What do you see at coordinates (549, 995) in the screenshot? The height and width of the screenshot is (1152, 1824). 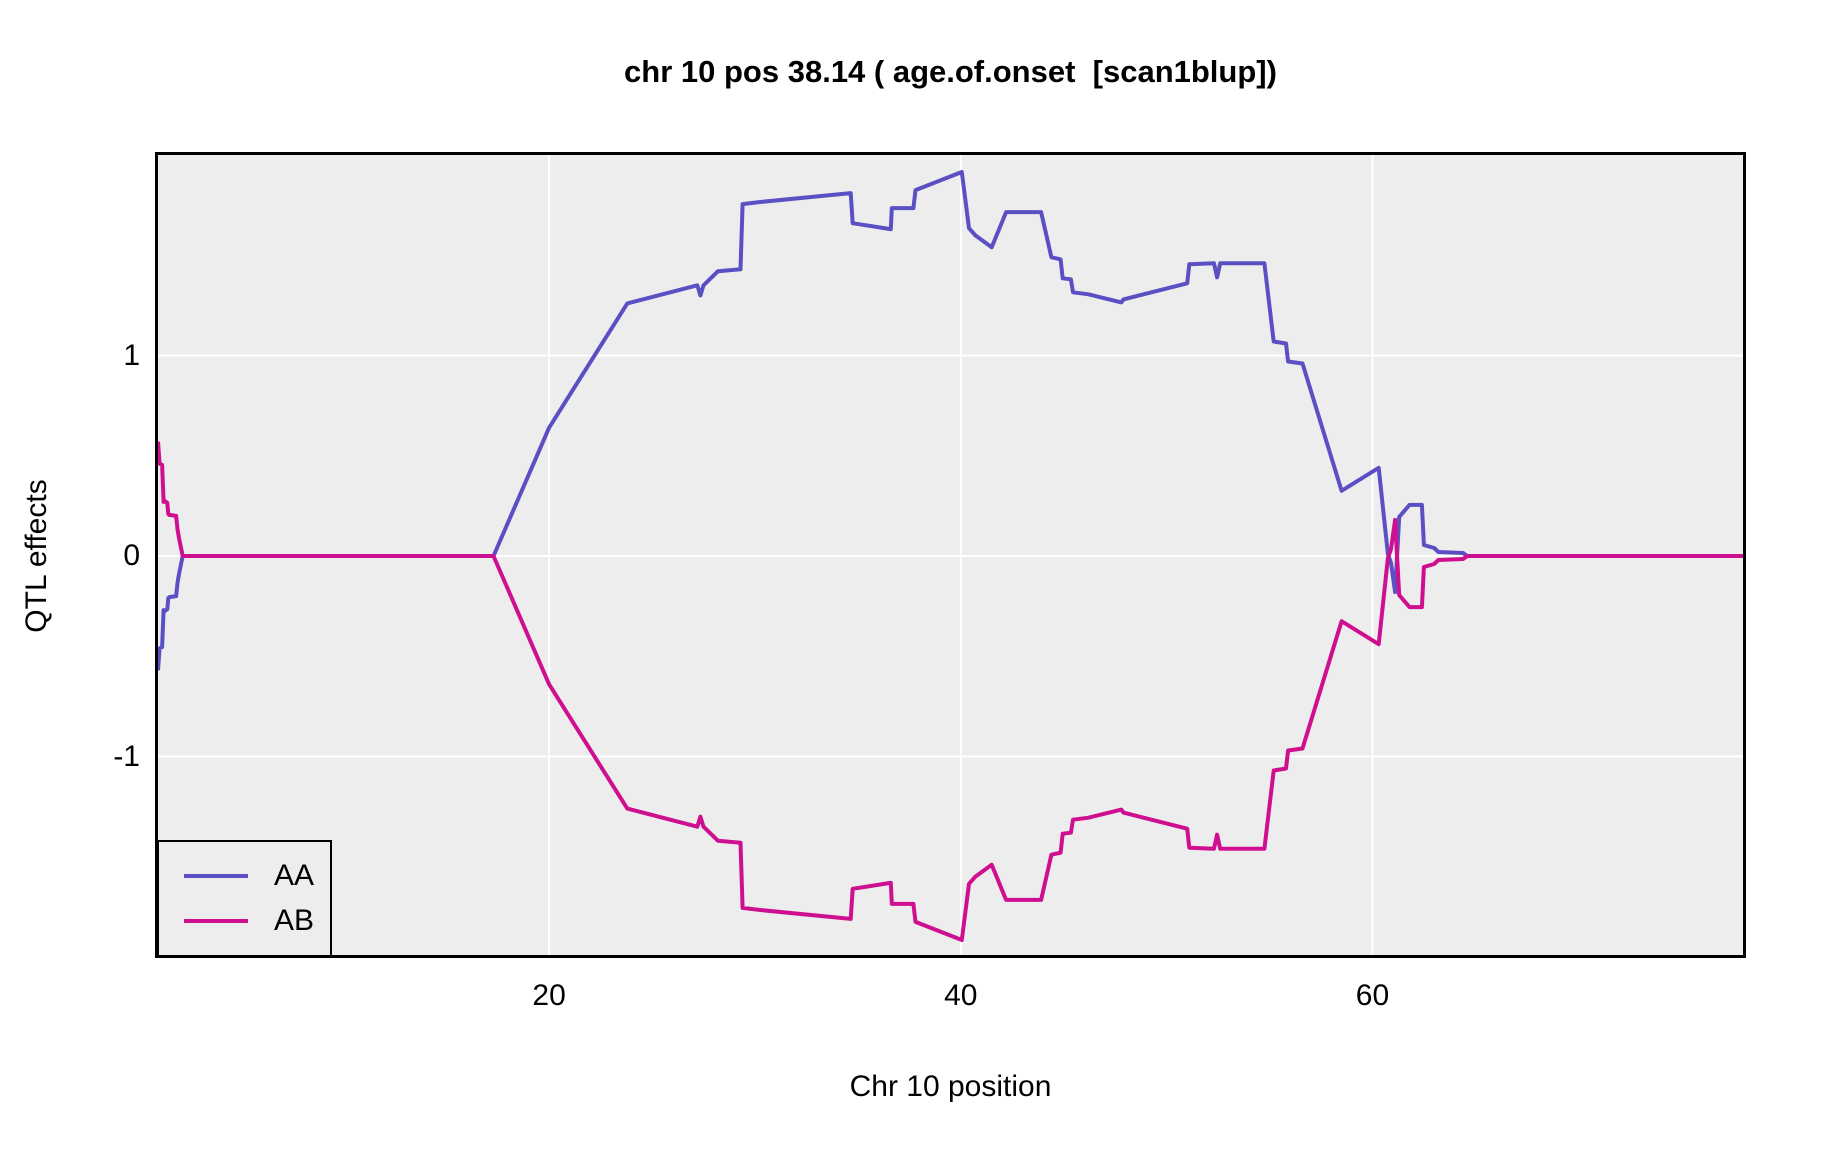 I see `x-tick-label: 20` at bounding box center [549, 995].